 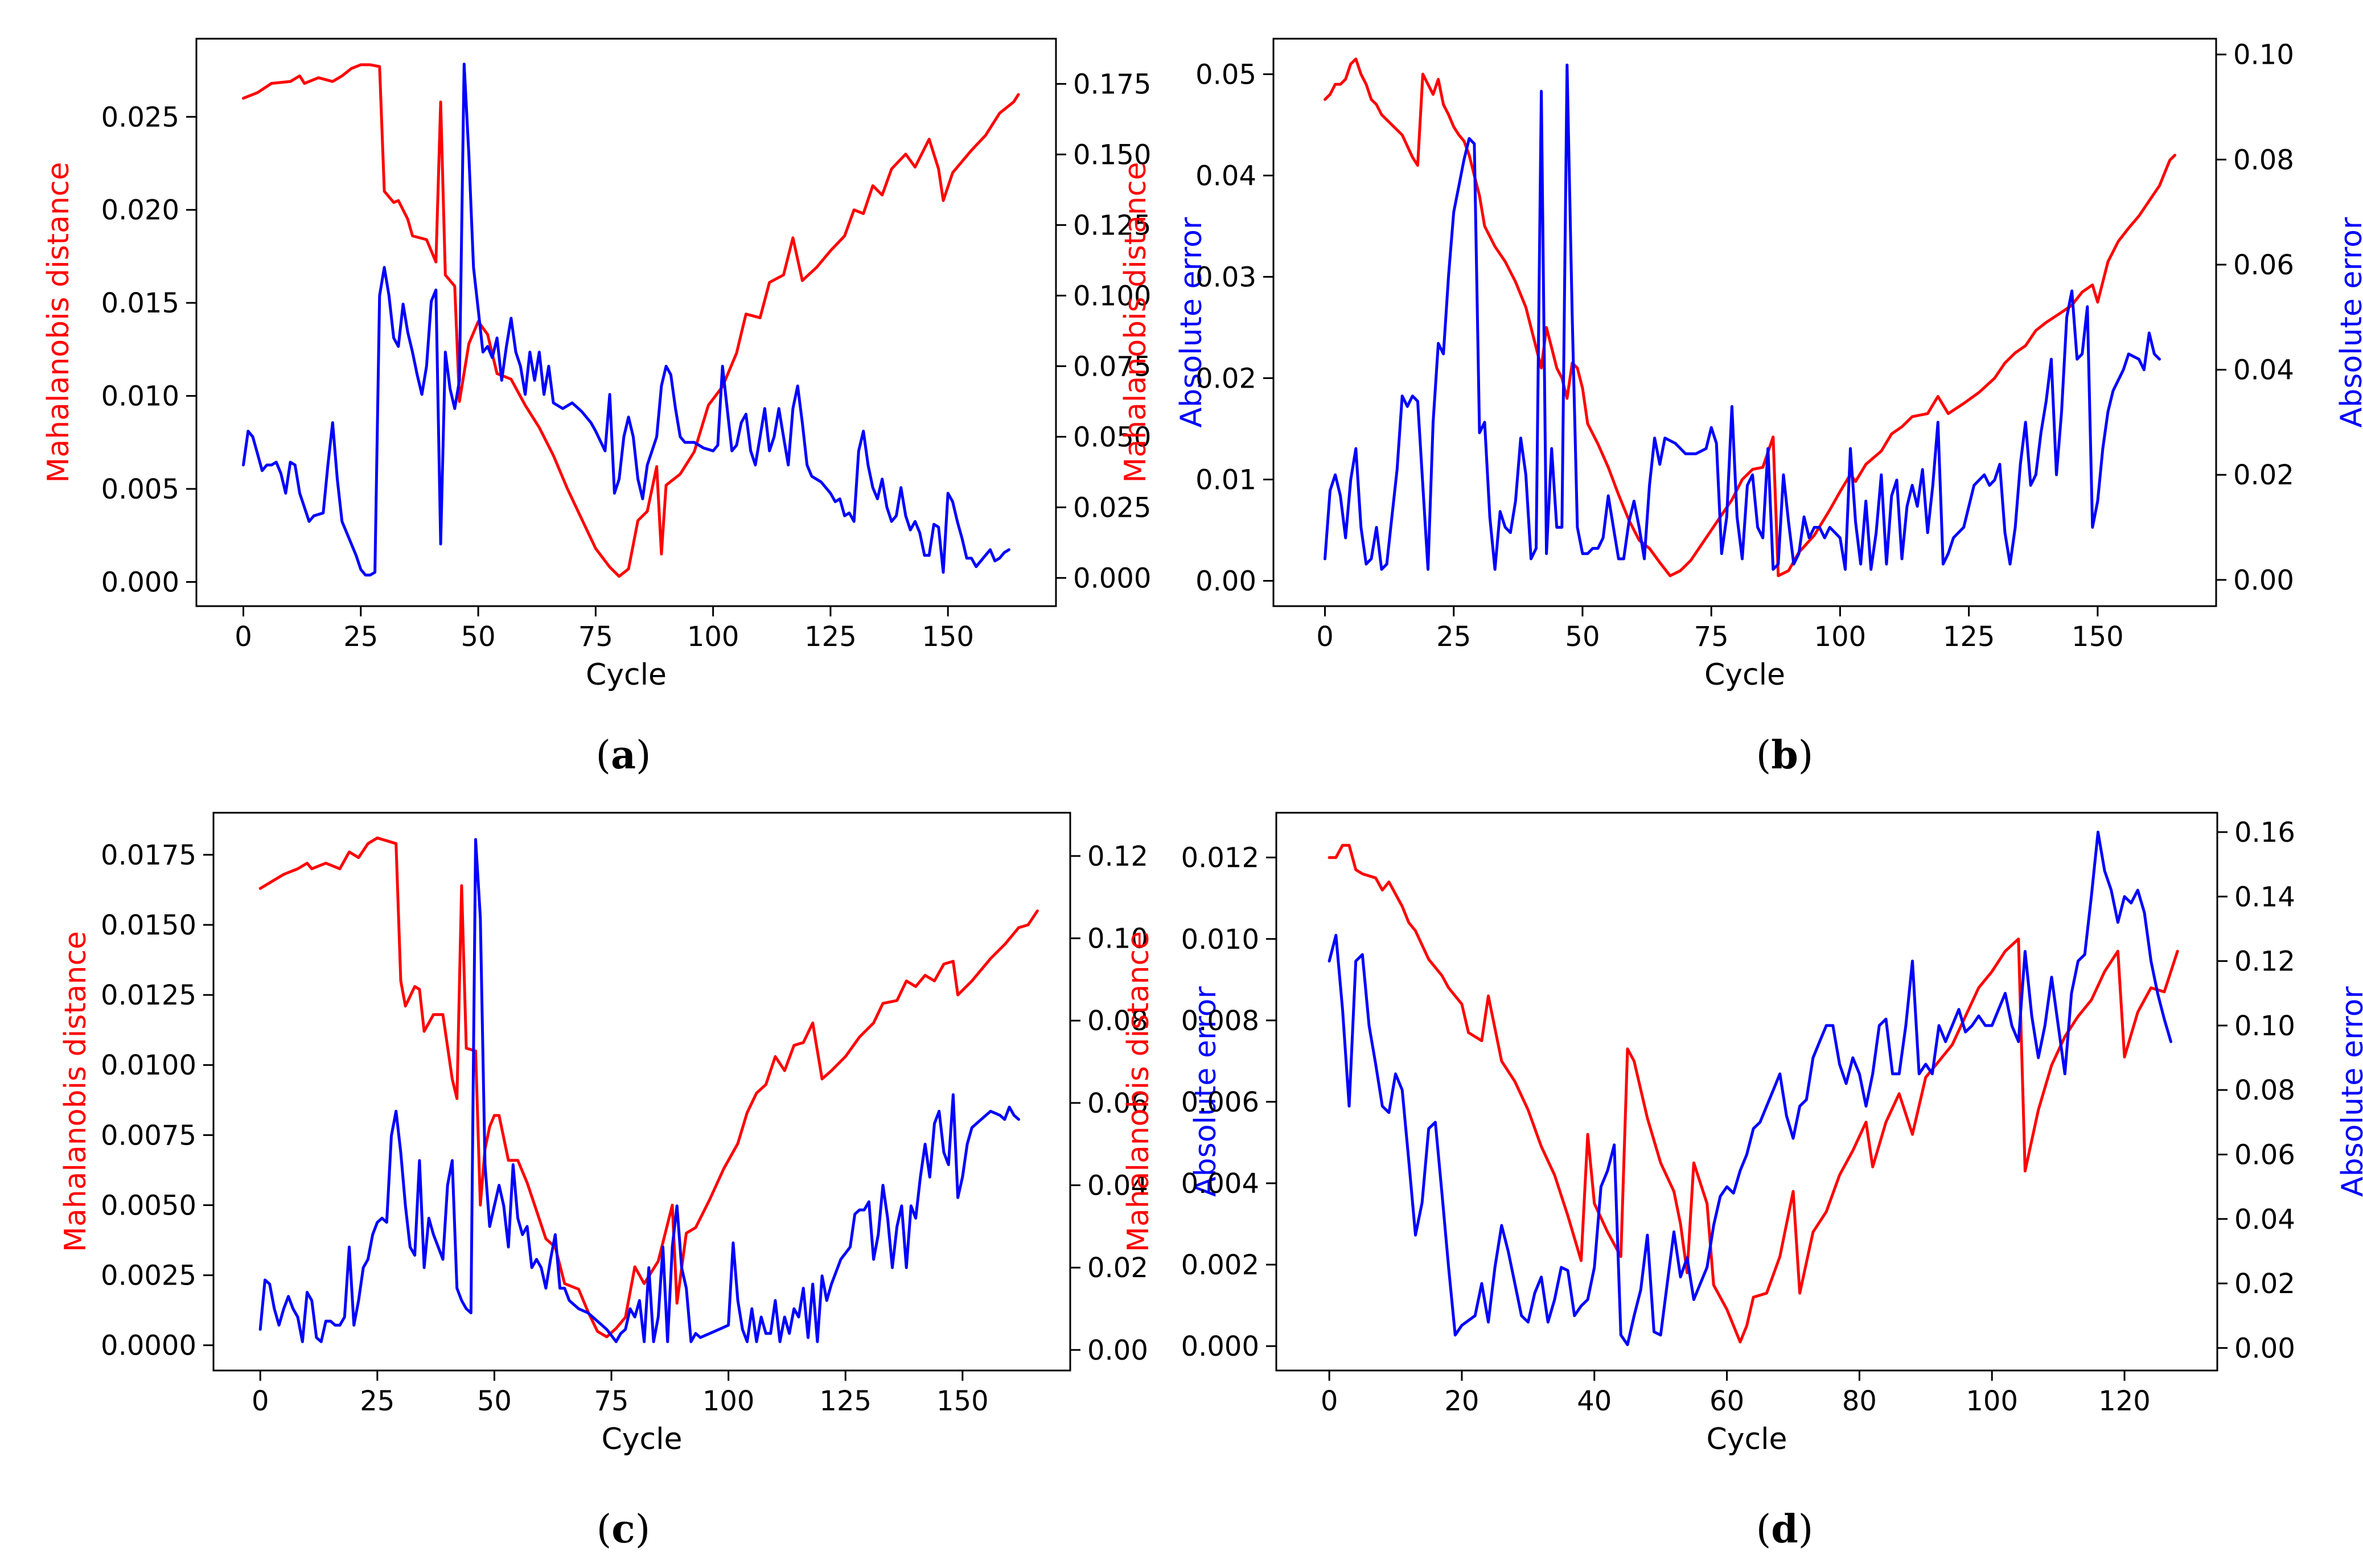 I want to click on panel-caption-b: (b), so click(x=1785, y=755).